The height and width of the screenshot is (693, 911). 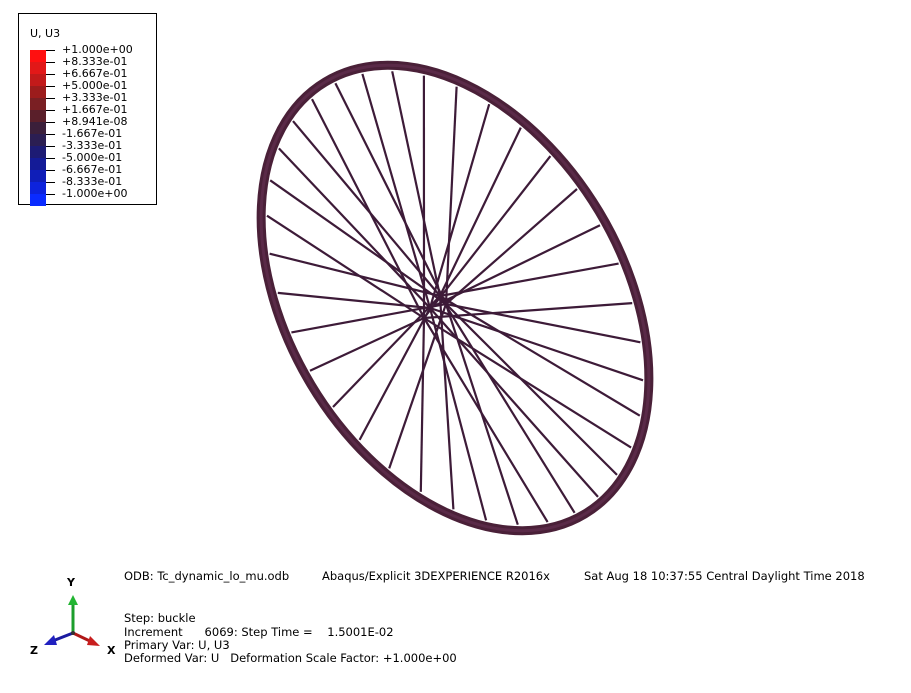 What do you see at coordinates (92, 181) in the screenshot?
I see `legend-level-label: -8.333e-01` at bounding box center [92, 181].